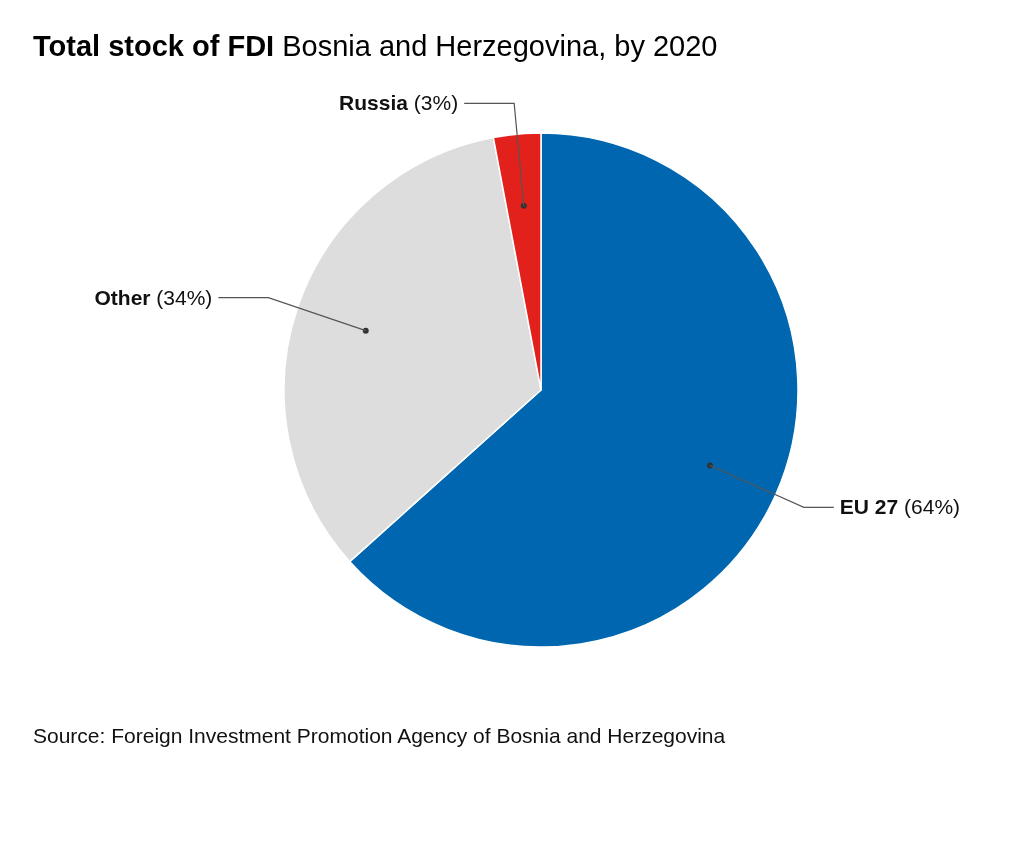 The height and width of the screenshot is (844, 1024). I want to click on data-label: (34%), so click(181, 297).